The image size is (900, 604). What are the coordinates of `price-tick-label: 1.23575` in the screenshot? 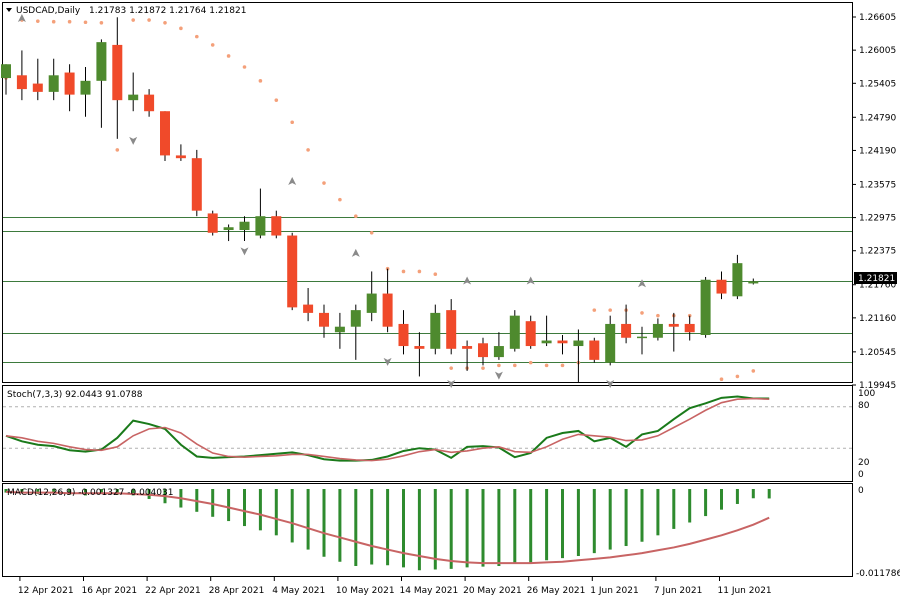 It's located at (877, 185).